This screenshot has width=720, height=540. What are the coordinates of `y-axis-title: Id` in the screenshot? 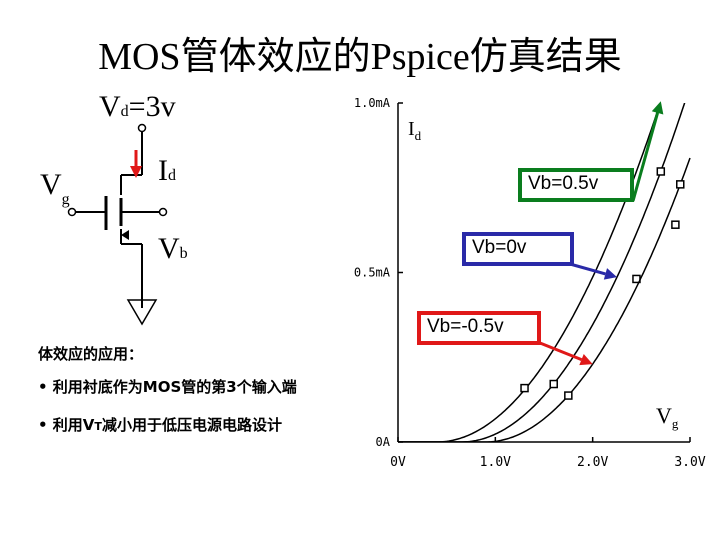 It's located at (415, 130).